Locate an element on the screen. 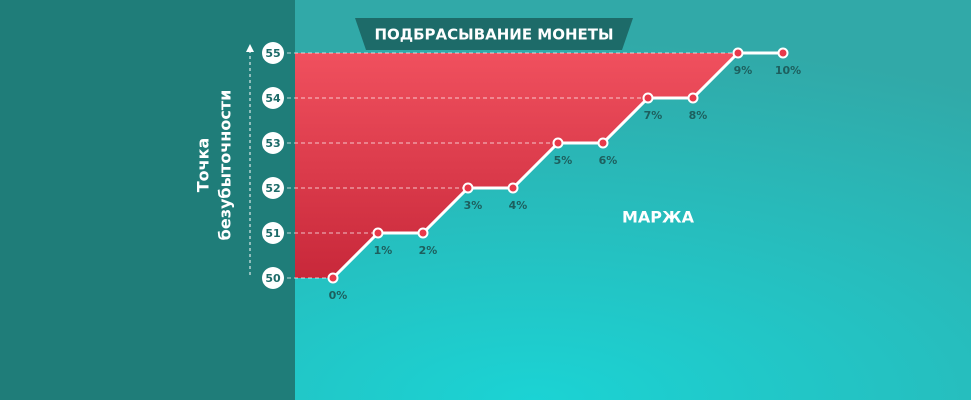  point-label: 0% is located at coordinates (338, 295).